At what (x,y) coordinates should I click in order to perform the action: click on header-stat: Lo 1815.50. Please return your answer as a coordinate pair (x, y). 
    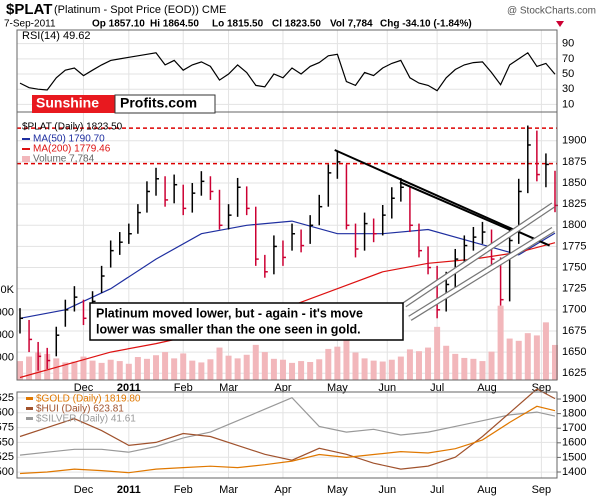
    Looking at the image, I should click on (238, 24).